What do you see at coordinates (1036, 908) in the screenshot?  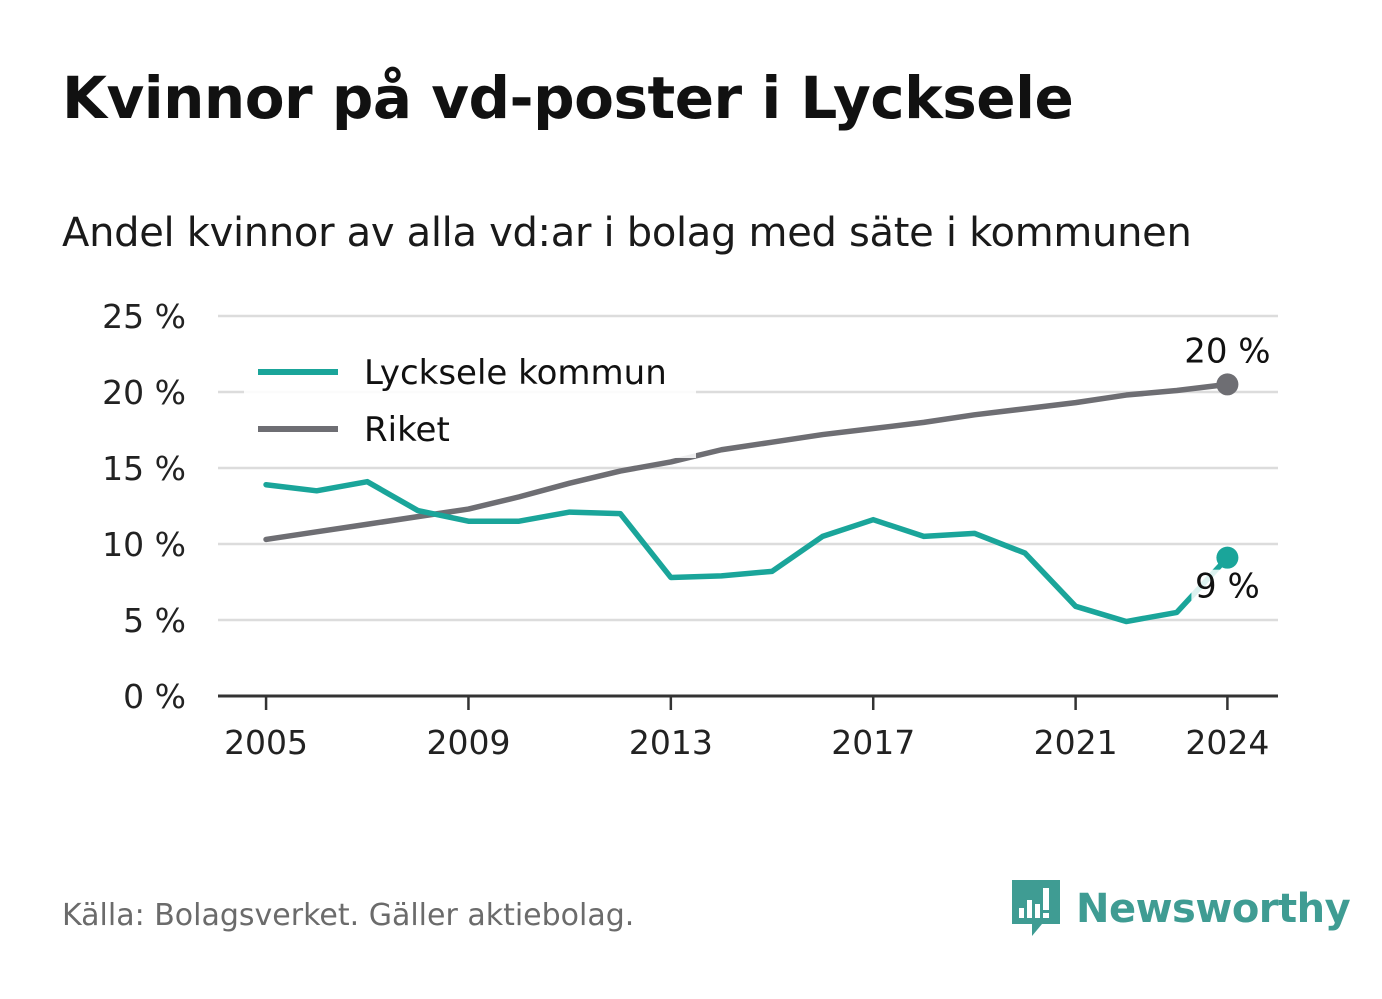 I see `newsworthy-logo-icon` at bounding box center [1036, 908].